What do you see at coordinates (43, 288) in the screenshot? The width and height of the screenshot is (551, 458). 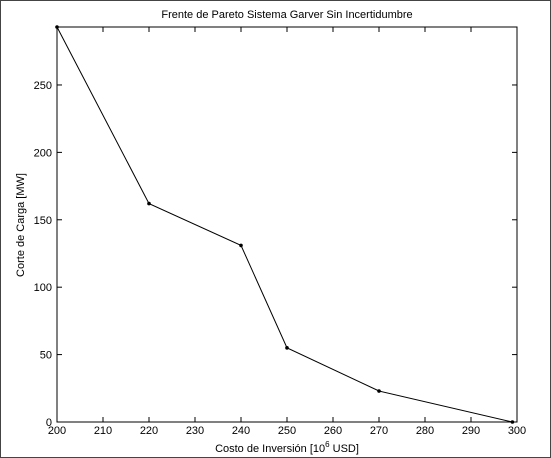 I see `y-tick-label: 100` at bounding box center [43, 288].